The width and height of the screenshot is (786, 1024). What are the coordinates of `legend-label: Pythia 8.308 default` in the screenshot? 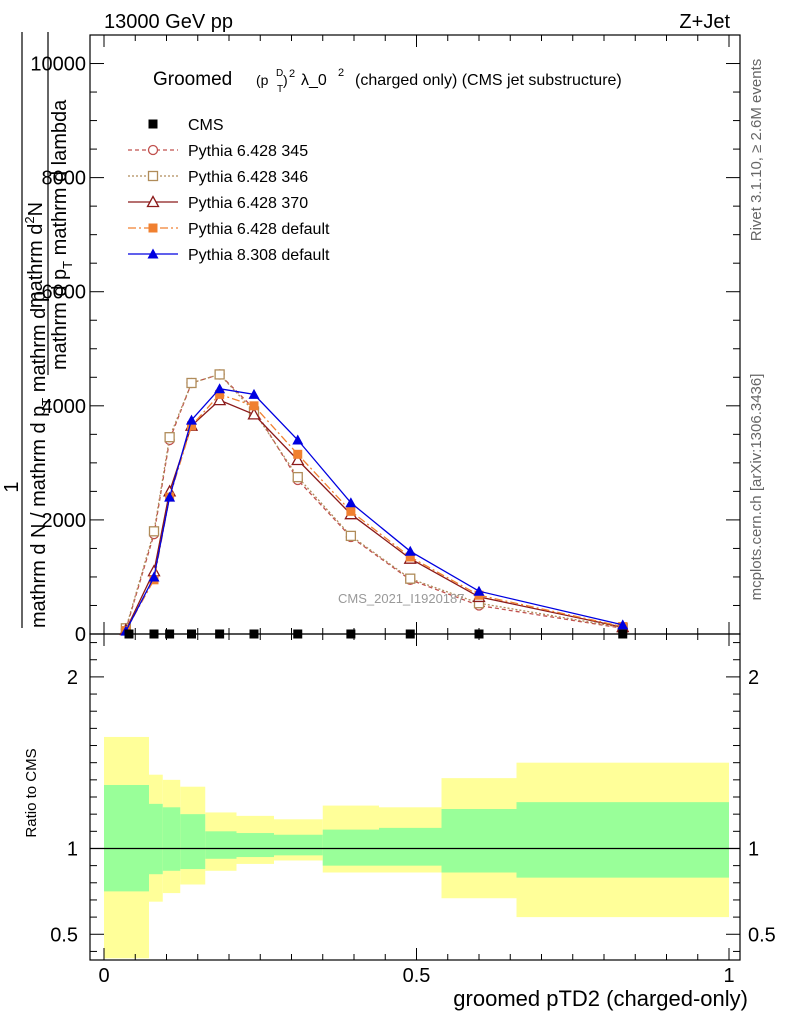 It's located at (259, 255).